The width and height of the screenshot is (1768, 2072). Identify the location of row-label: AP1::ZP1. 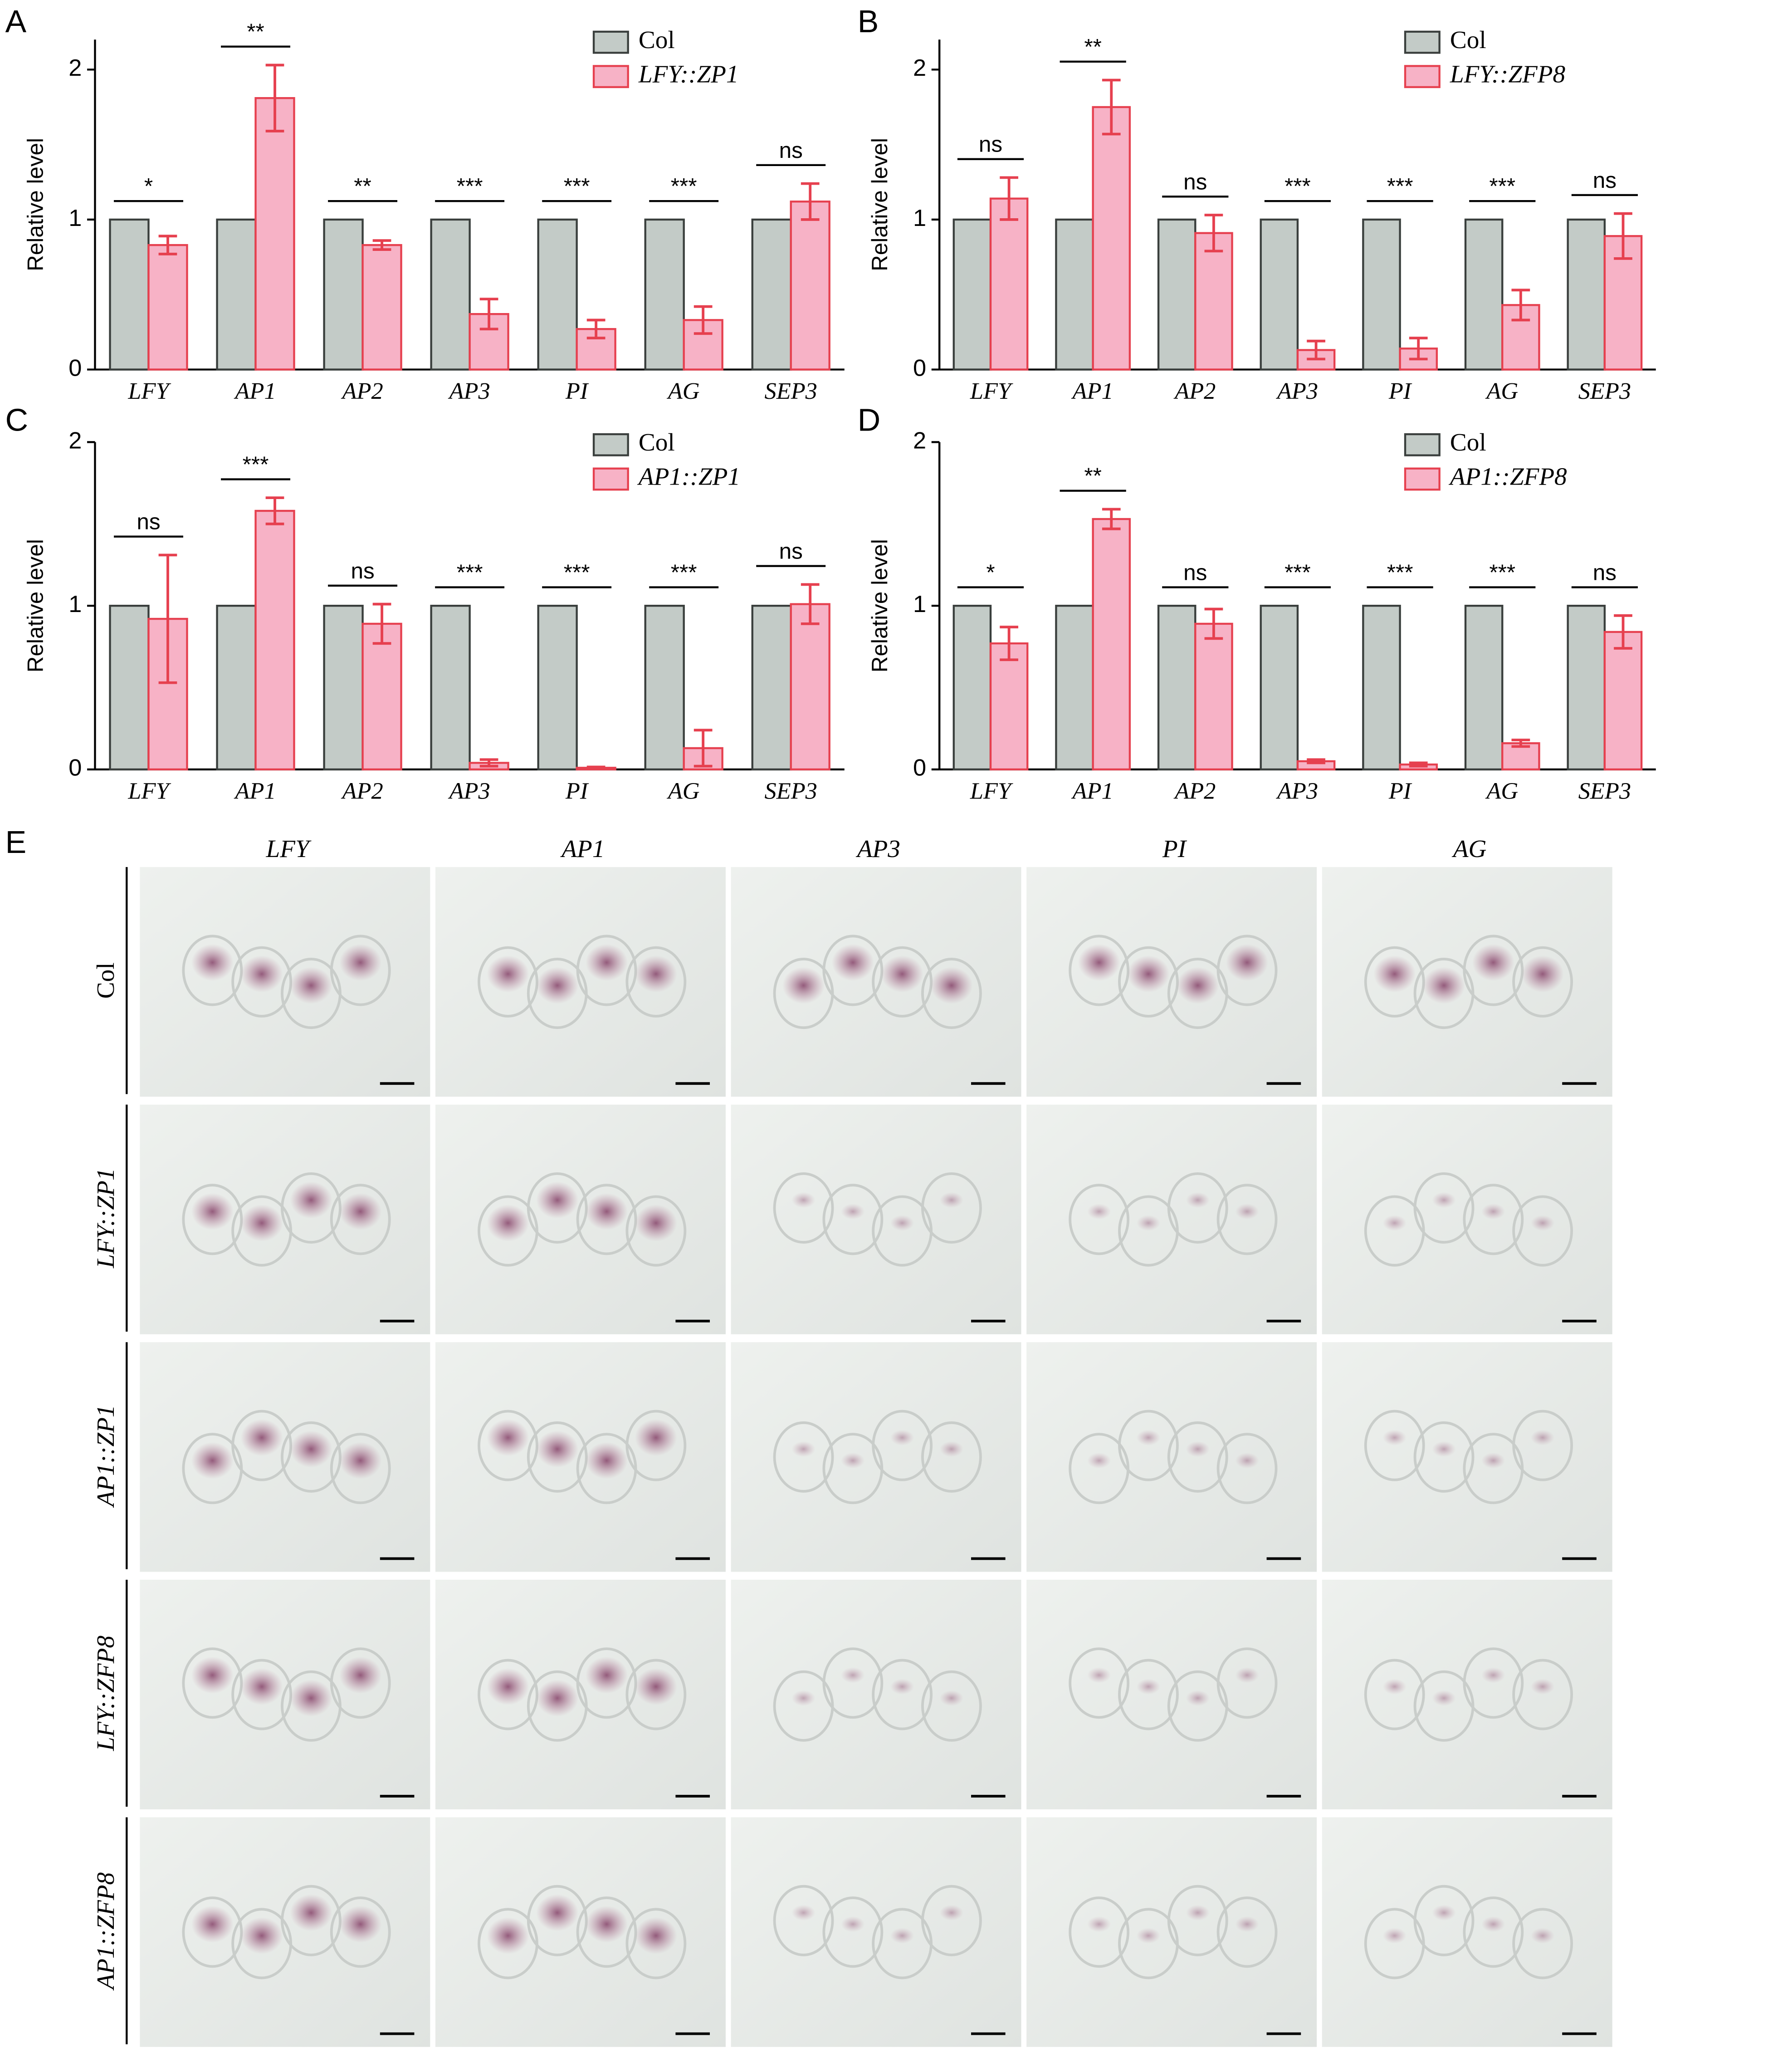
(105, 1457).